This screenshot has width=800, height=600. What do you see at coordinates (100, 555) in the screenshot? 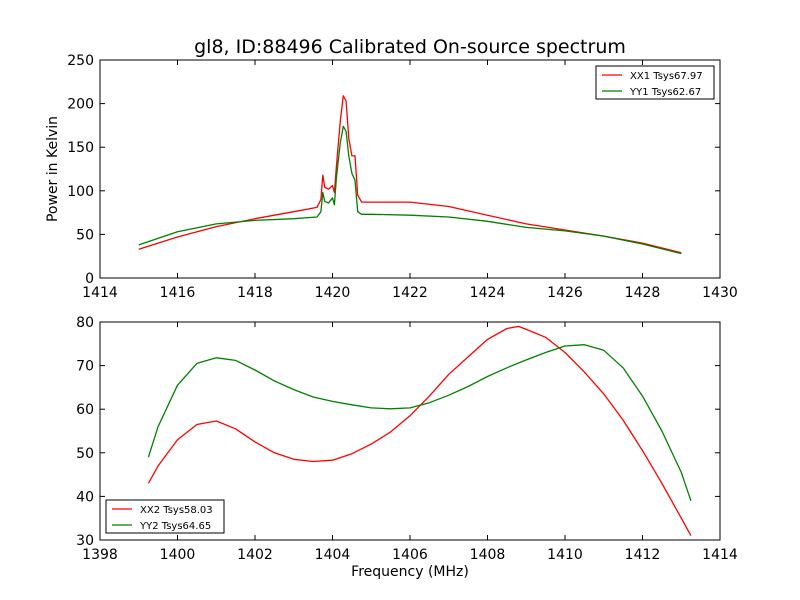
I see `x-tick-label: 1398` at bounding box center [100, 555].